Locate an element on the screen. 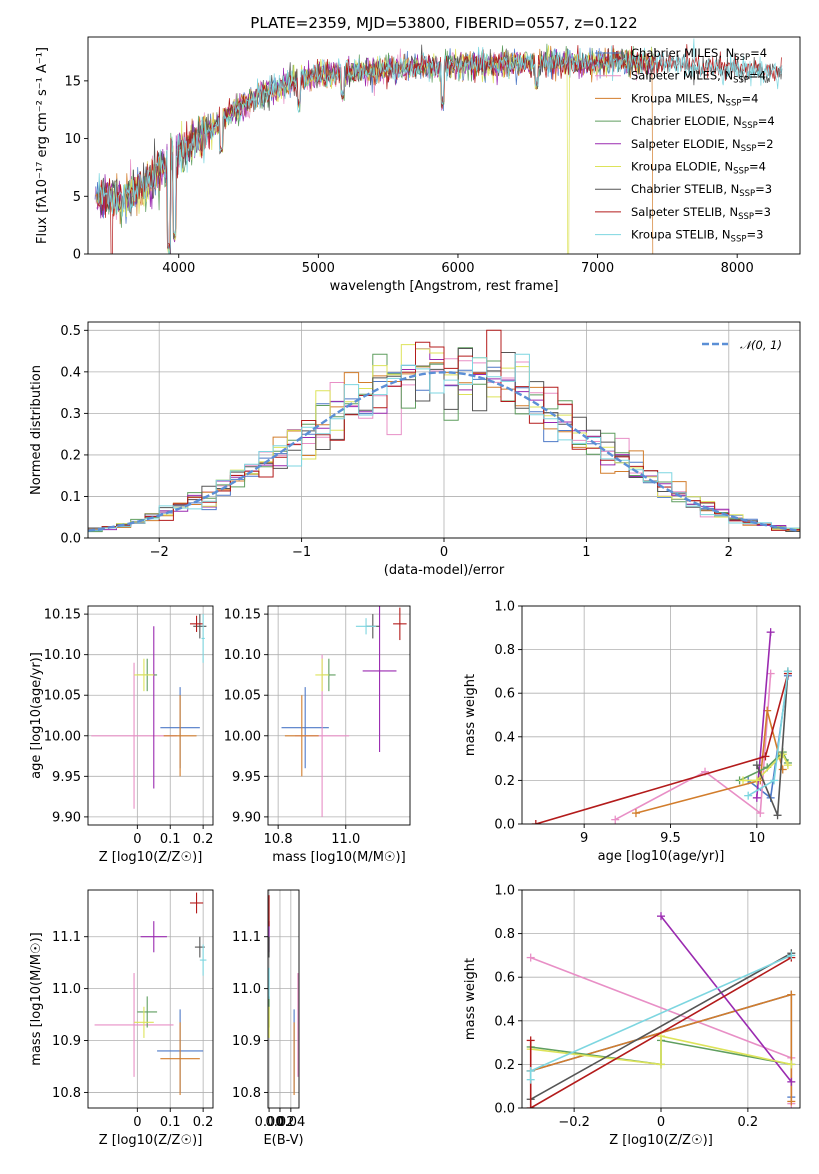 Image resolution: width=819 pixels, height=1174 pixels. y-tick-label: 0.5 is located at coordinates (70, 331).